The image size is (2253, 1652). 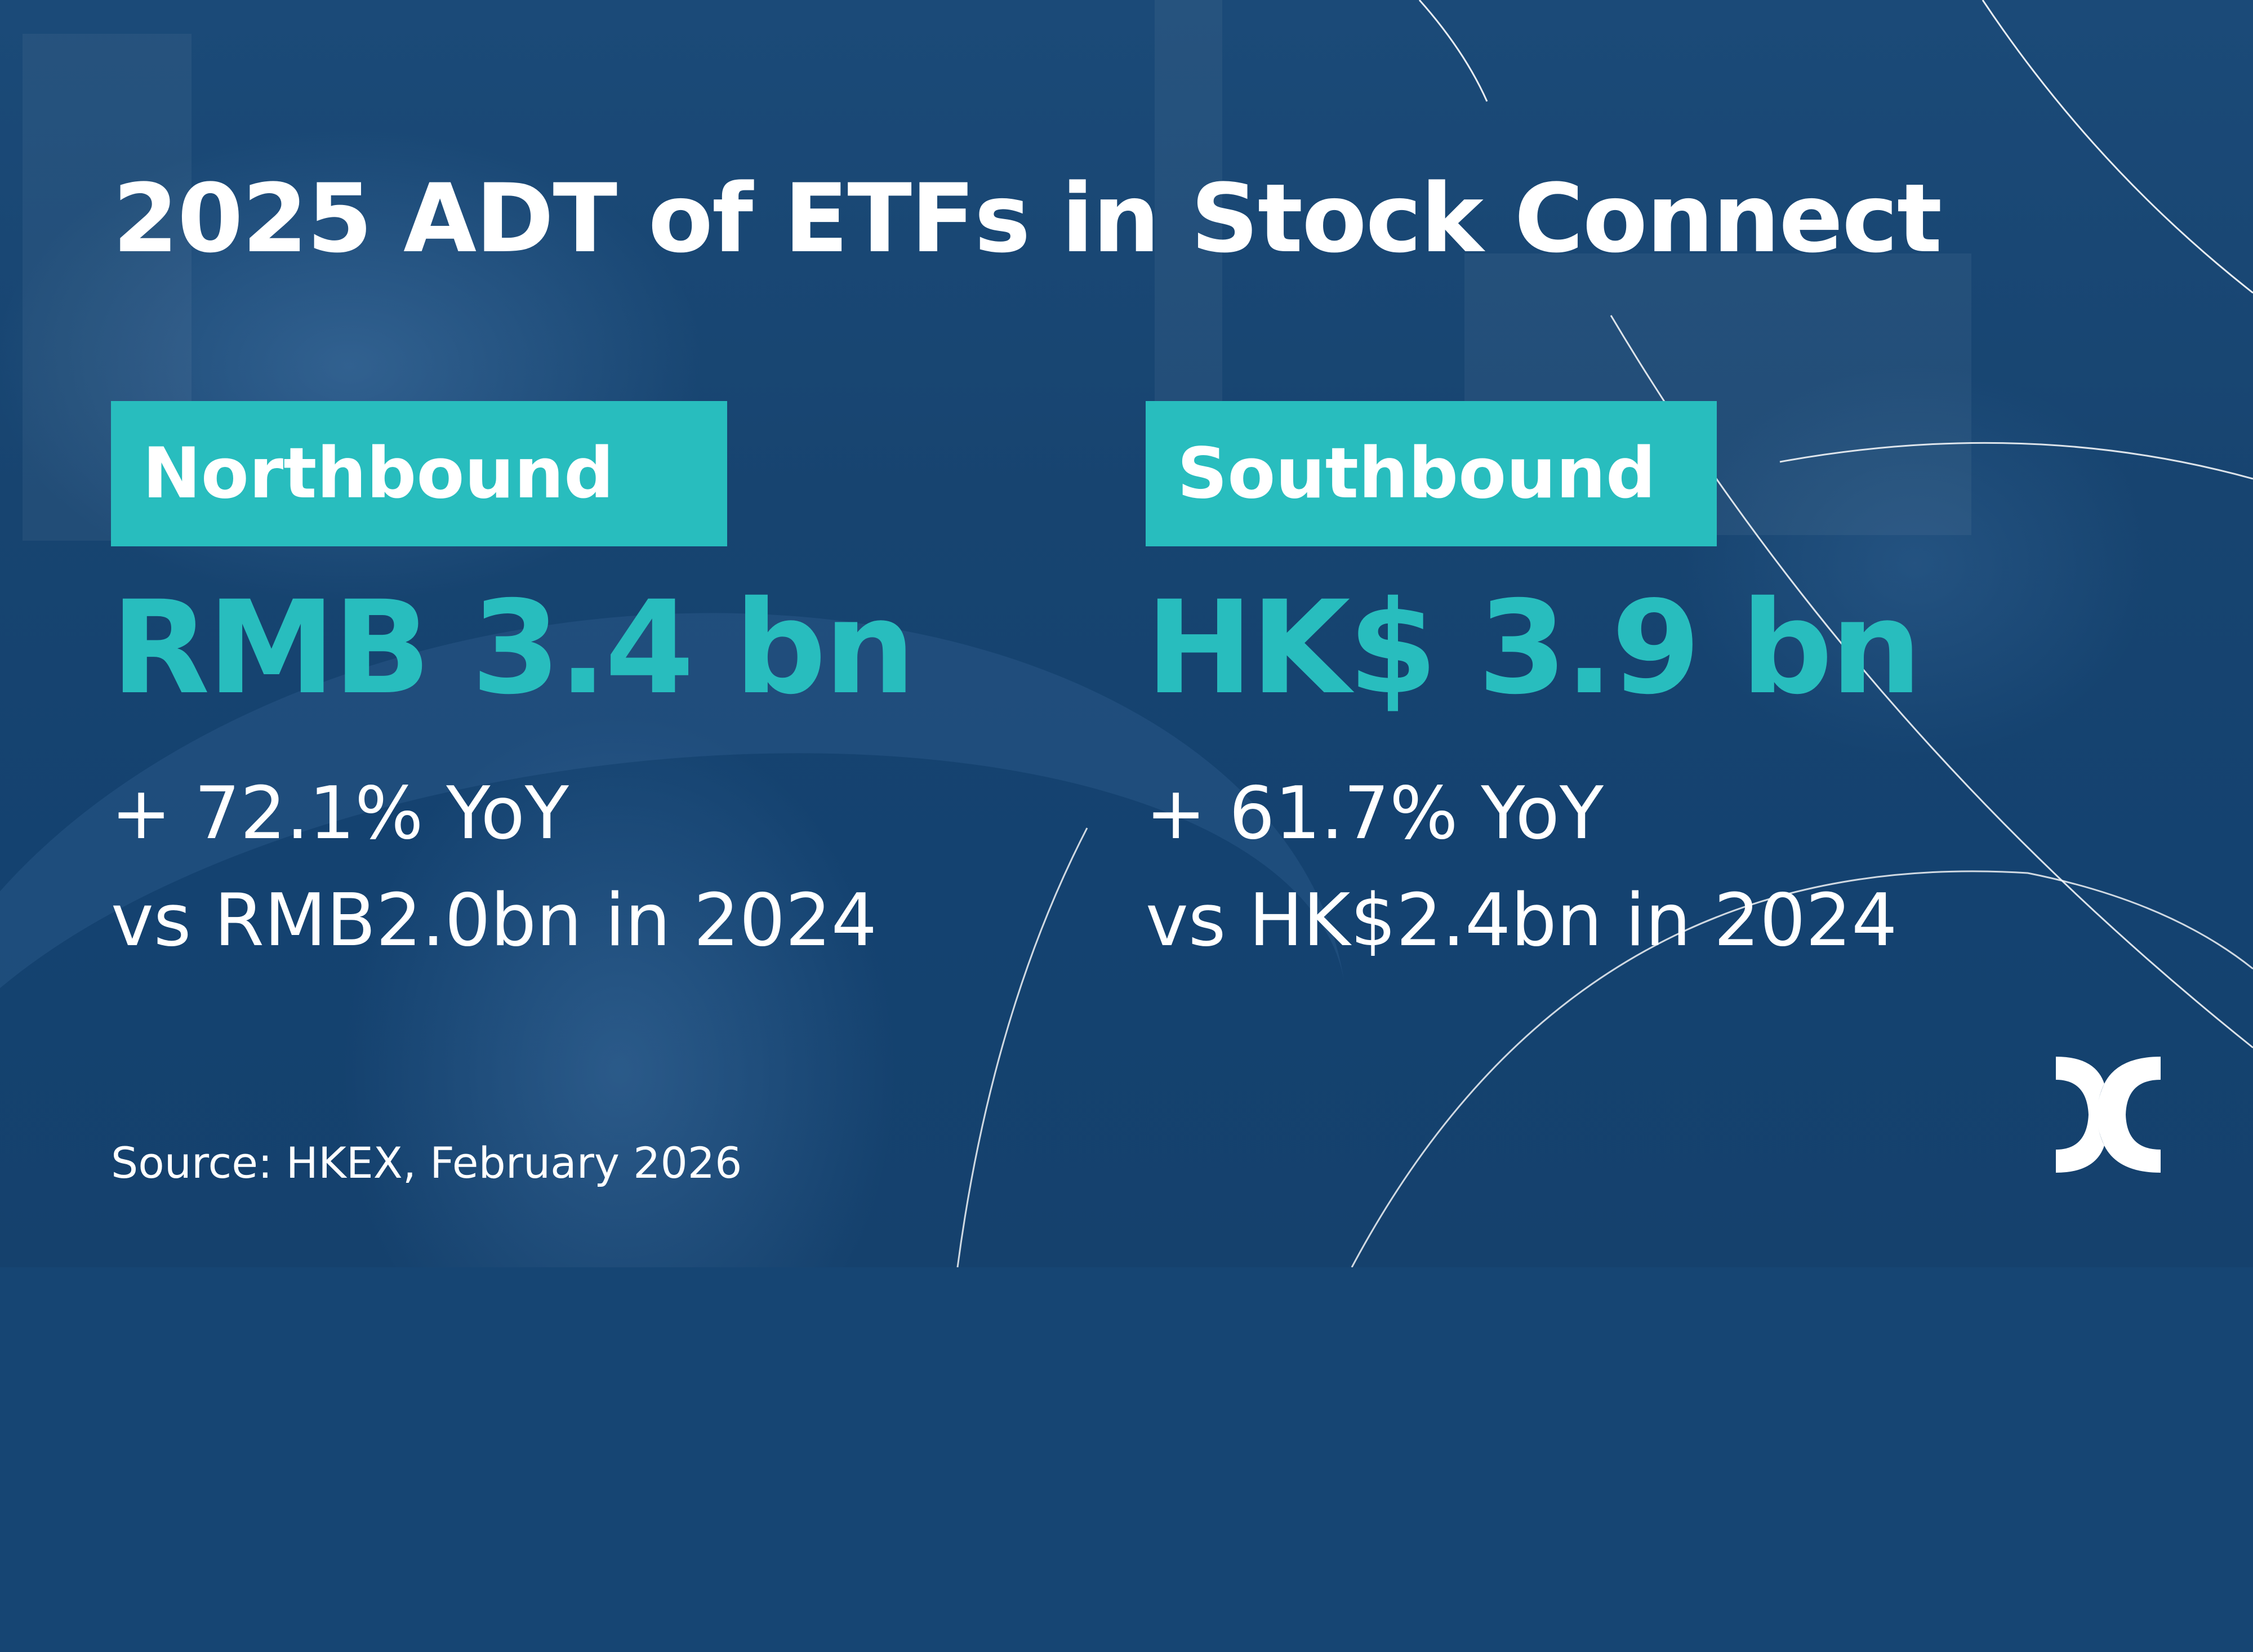 What do you see at coordinates (419, 473) in the screenshot?
I see `northbound-label: Northbound` at bounding box center [419, 473].